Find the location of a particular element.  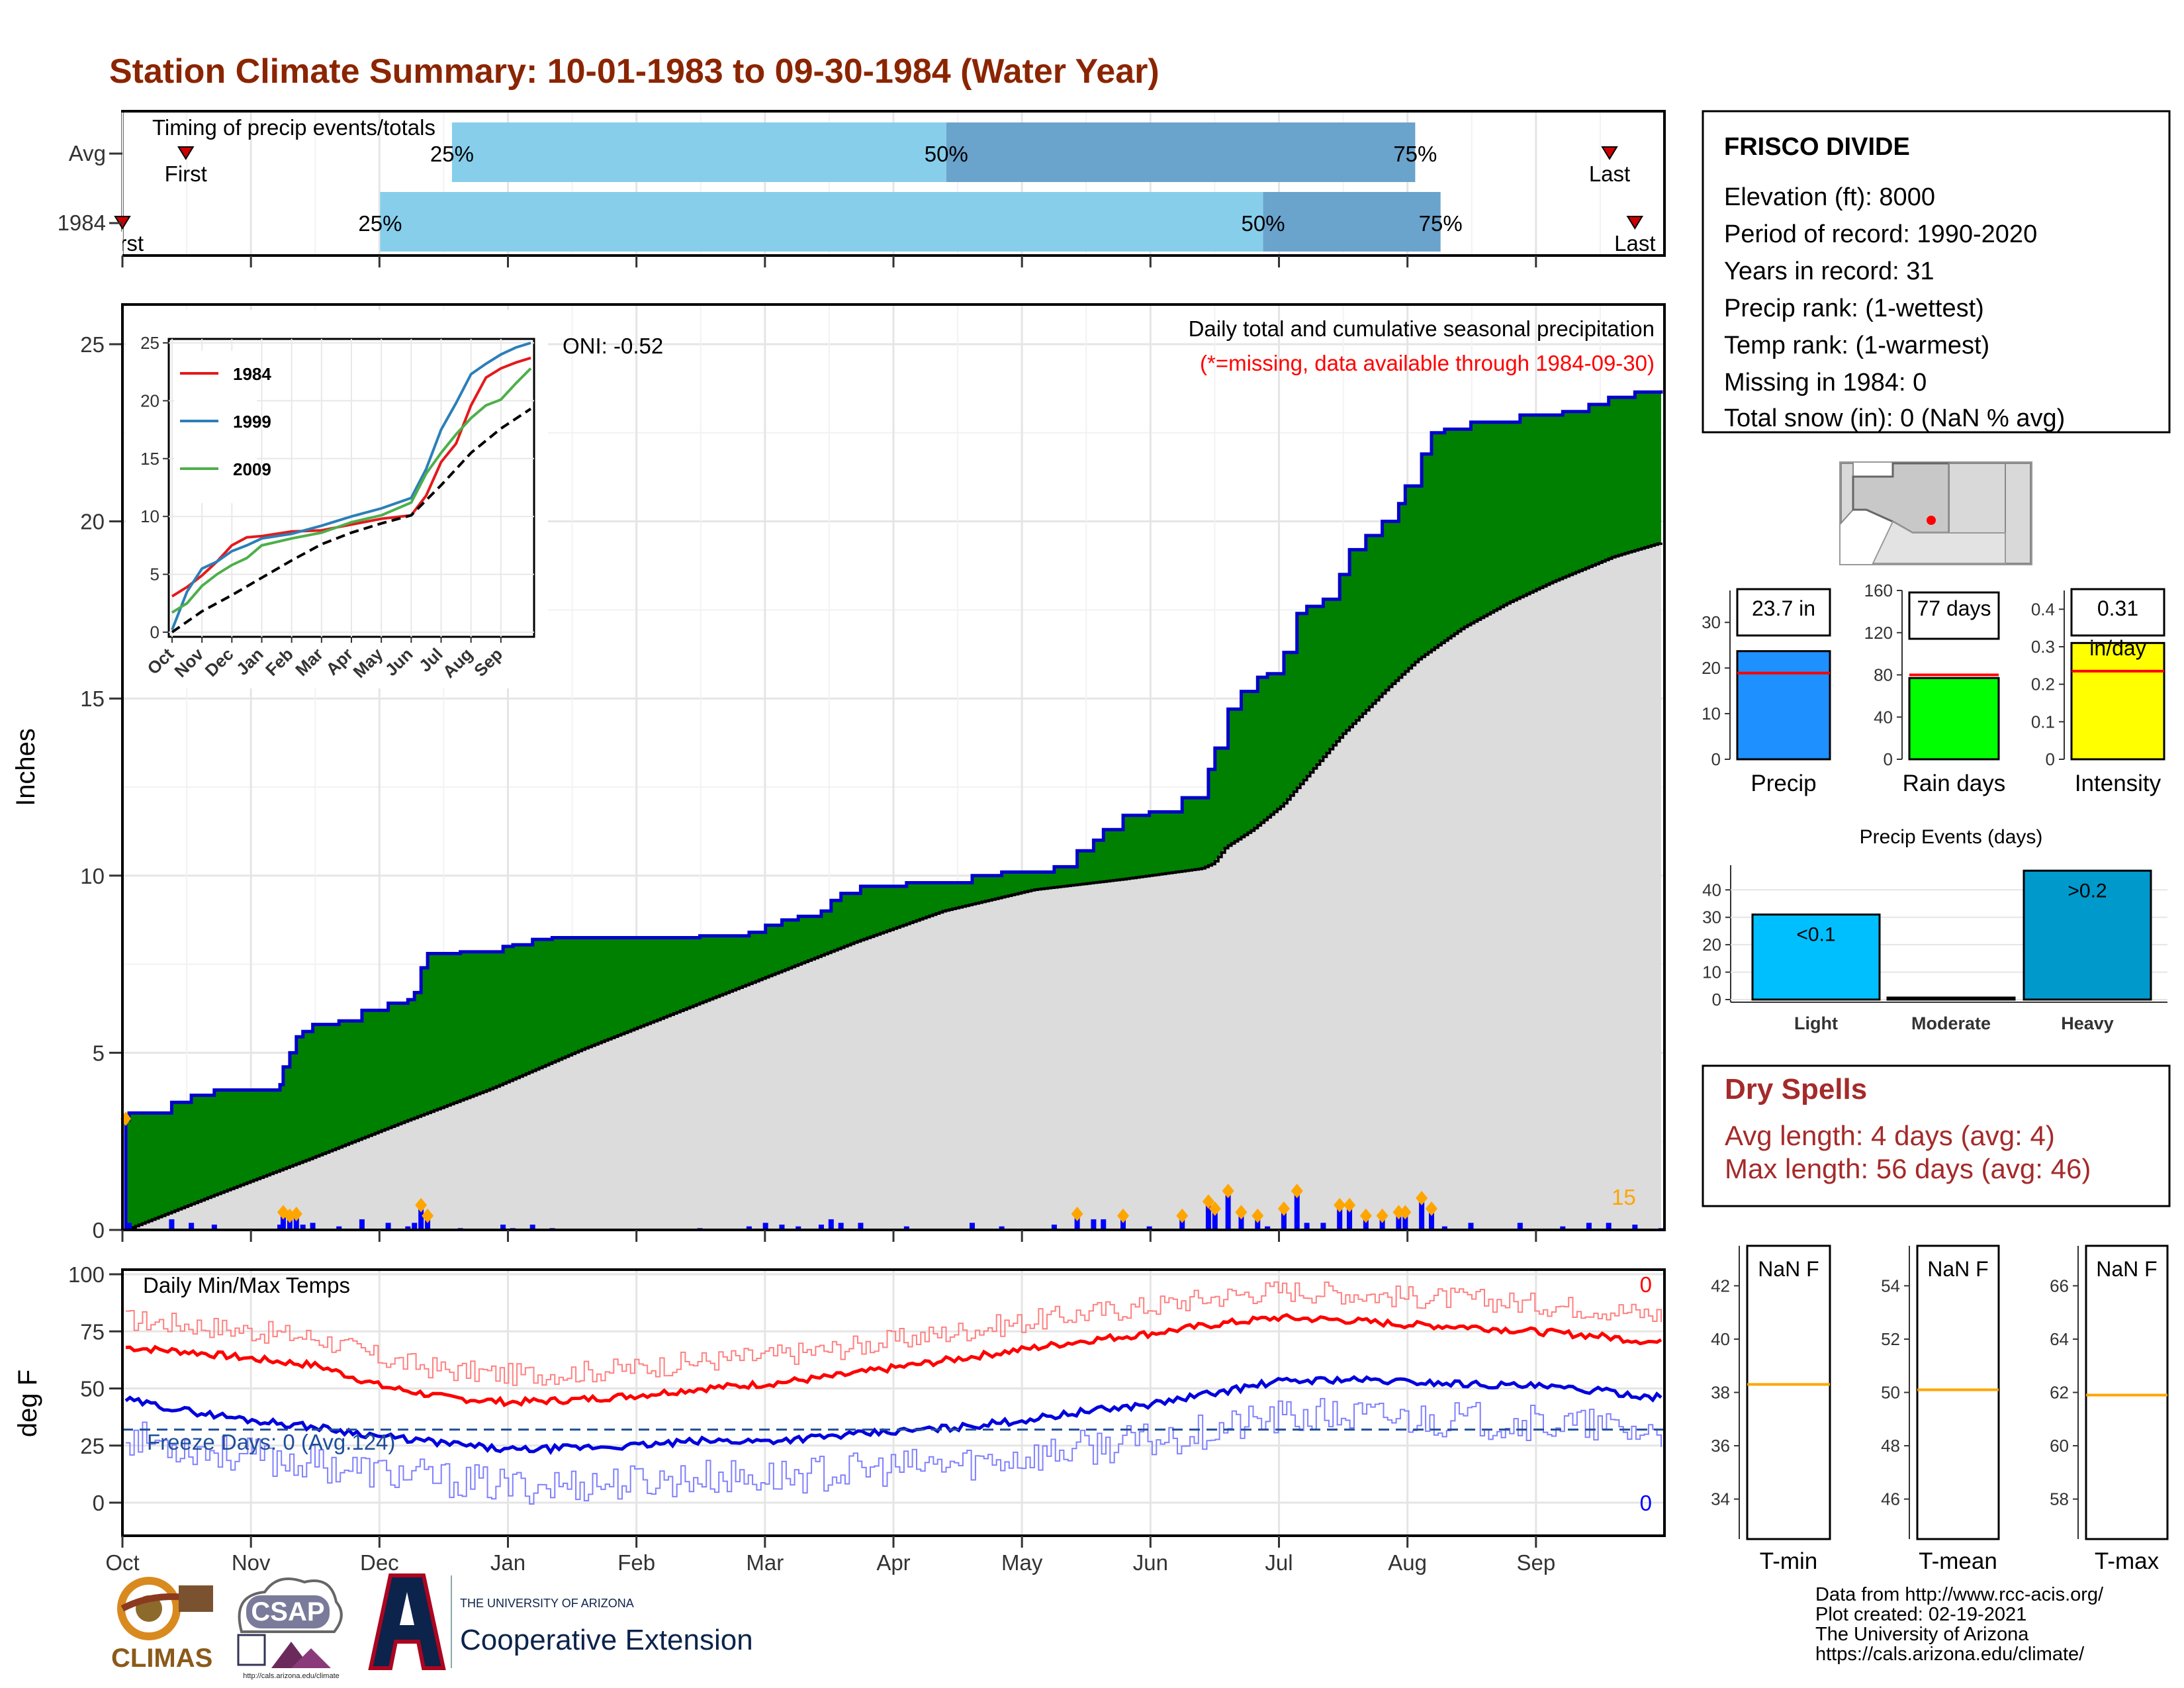

timing-label-avg: Avg is located at coordinates (87, 153).